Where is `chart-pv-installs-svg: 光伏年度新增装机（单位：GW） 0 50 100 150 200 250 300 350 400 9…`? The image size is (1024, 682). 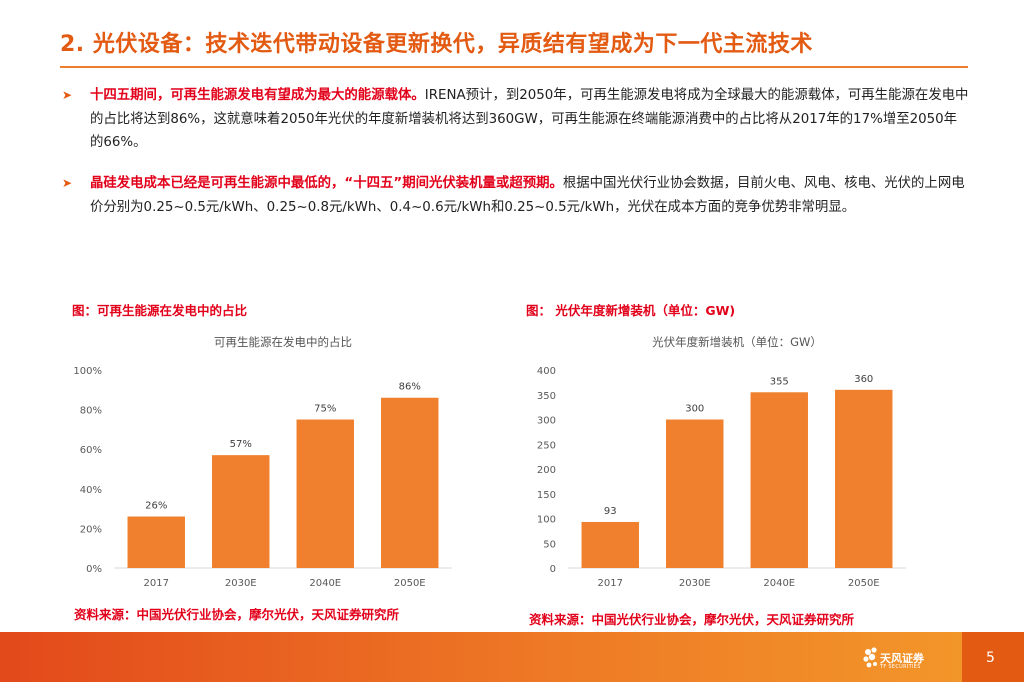 chart-pv-installs-svg: 光伏年度新增装机（单位：GW） 0 50 100 150 200 250 300 350 400 9… is located at coordinates (721, 462).